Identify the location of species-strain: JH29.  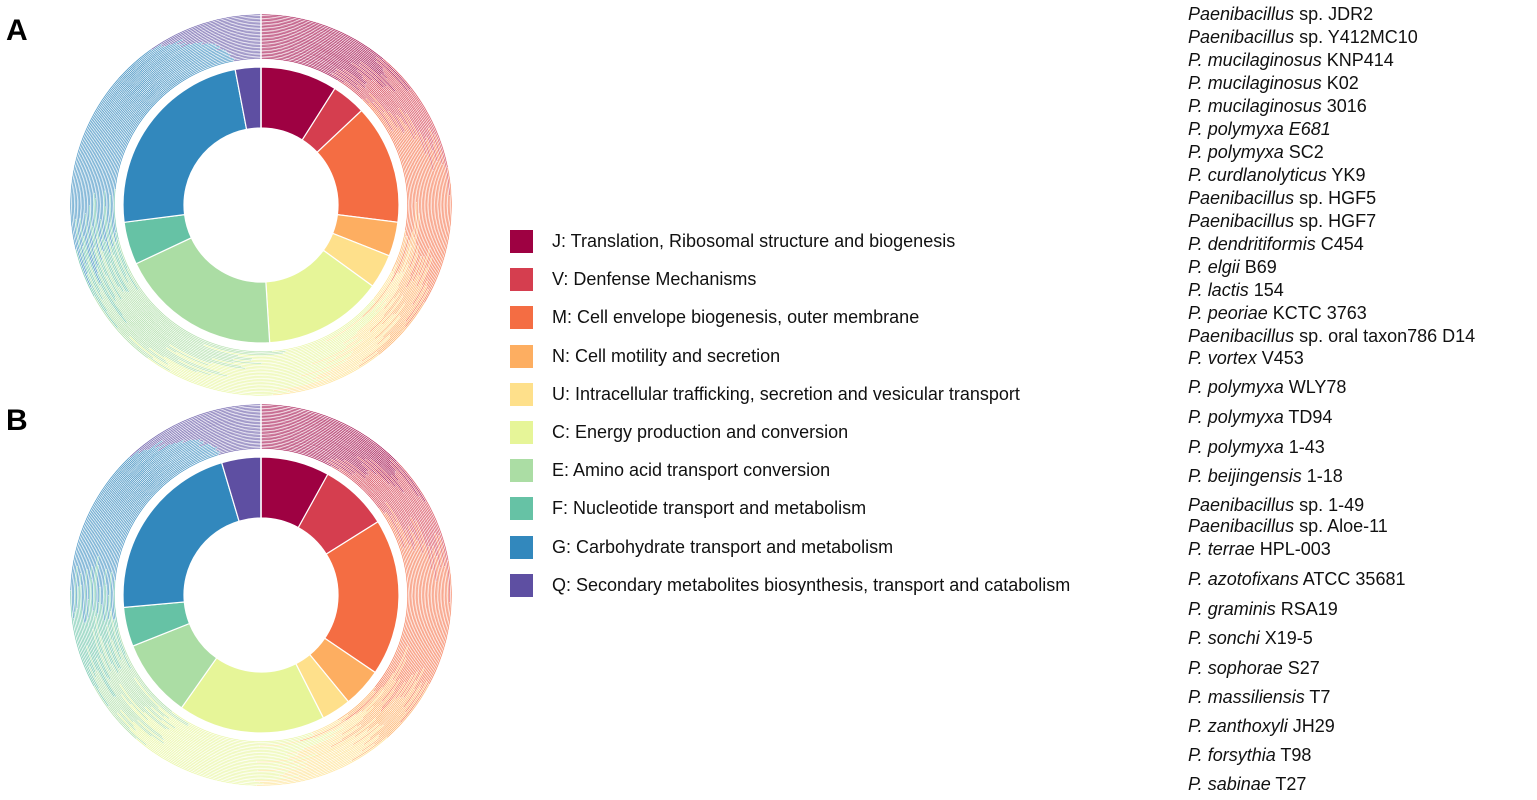
(1311, 726).